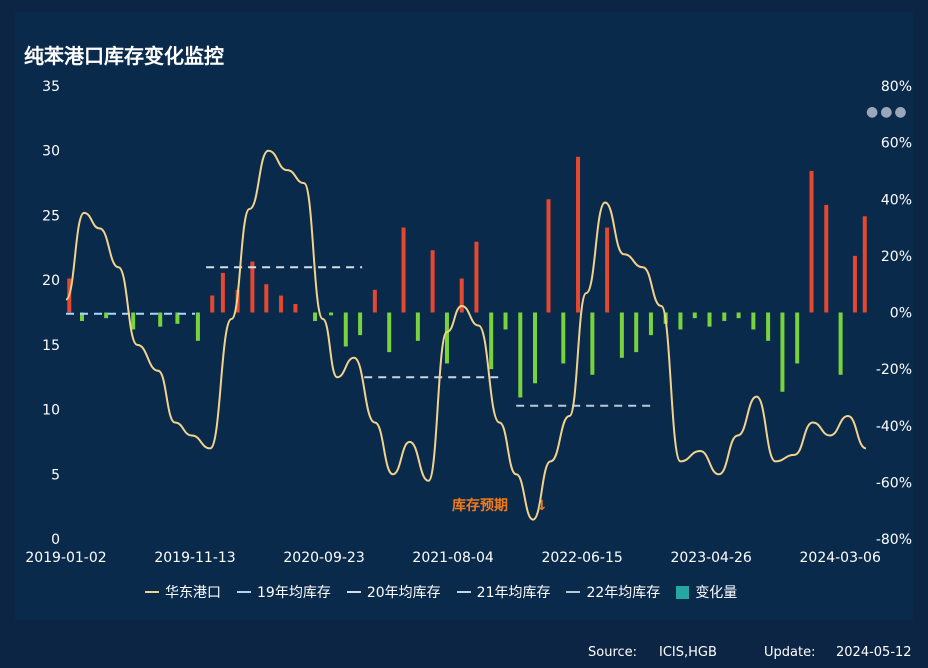 The height and width of the screenshot is (668, 928). Describe the element at coordinates (513, 593) in the screenshot. I see `legend-label: 21年均库存` at that location.